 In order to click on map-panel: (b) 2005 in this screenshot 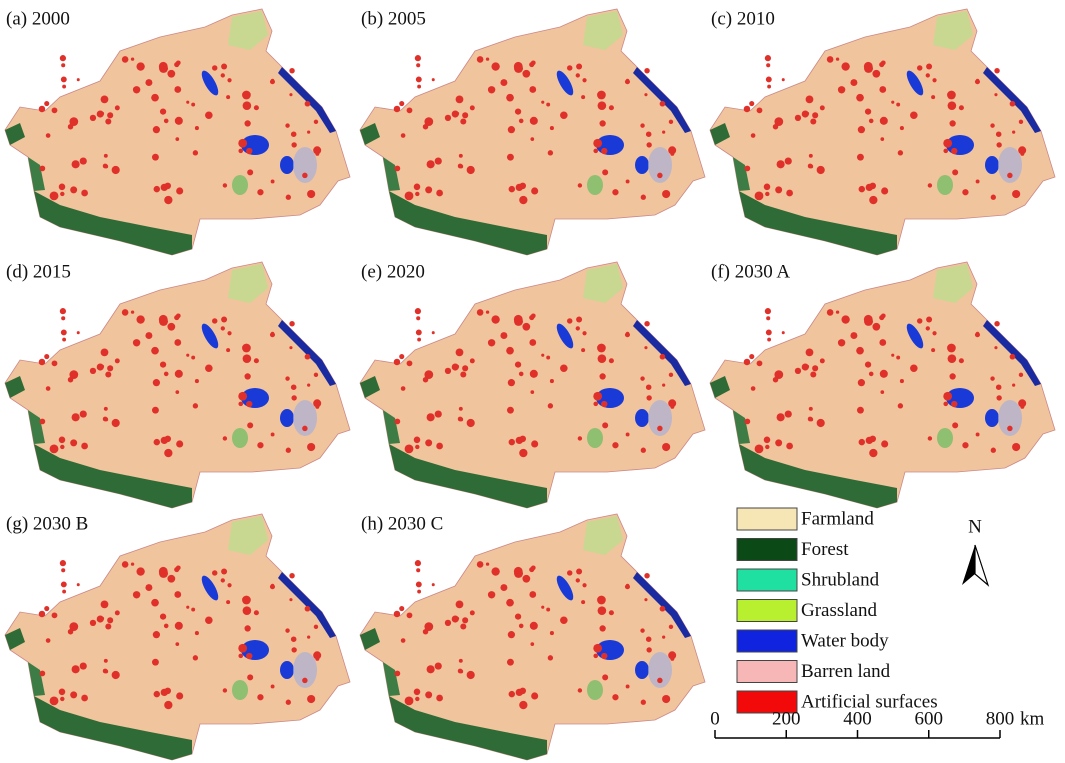, I will do `click(532, 132)`.